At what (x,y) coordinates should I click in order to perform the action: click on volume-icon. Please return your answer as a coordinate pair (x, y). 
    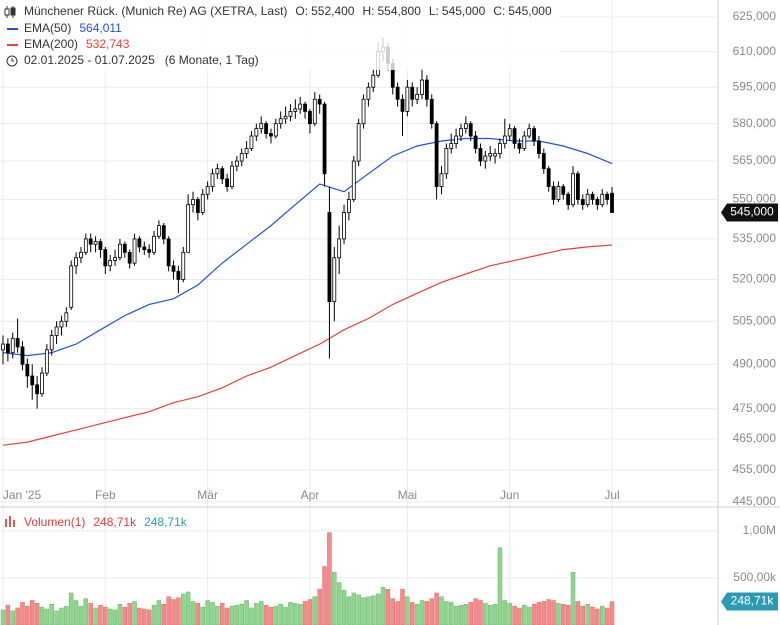
    Looking at the image, I should click on (10, 521).